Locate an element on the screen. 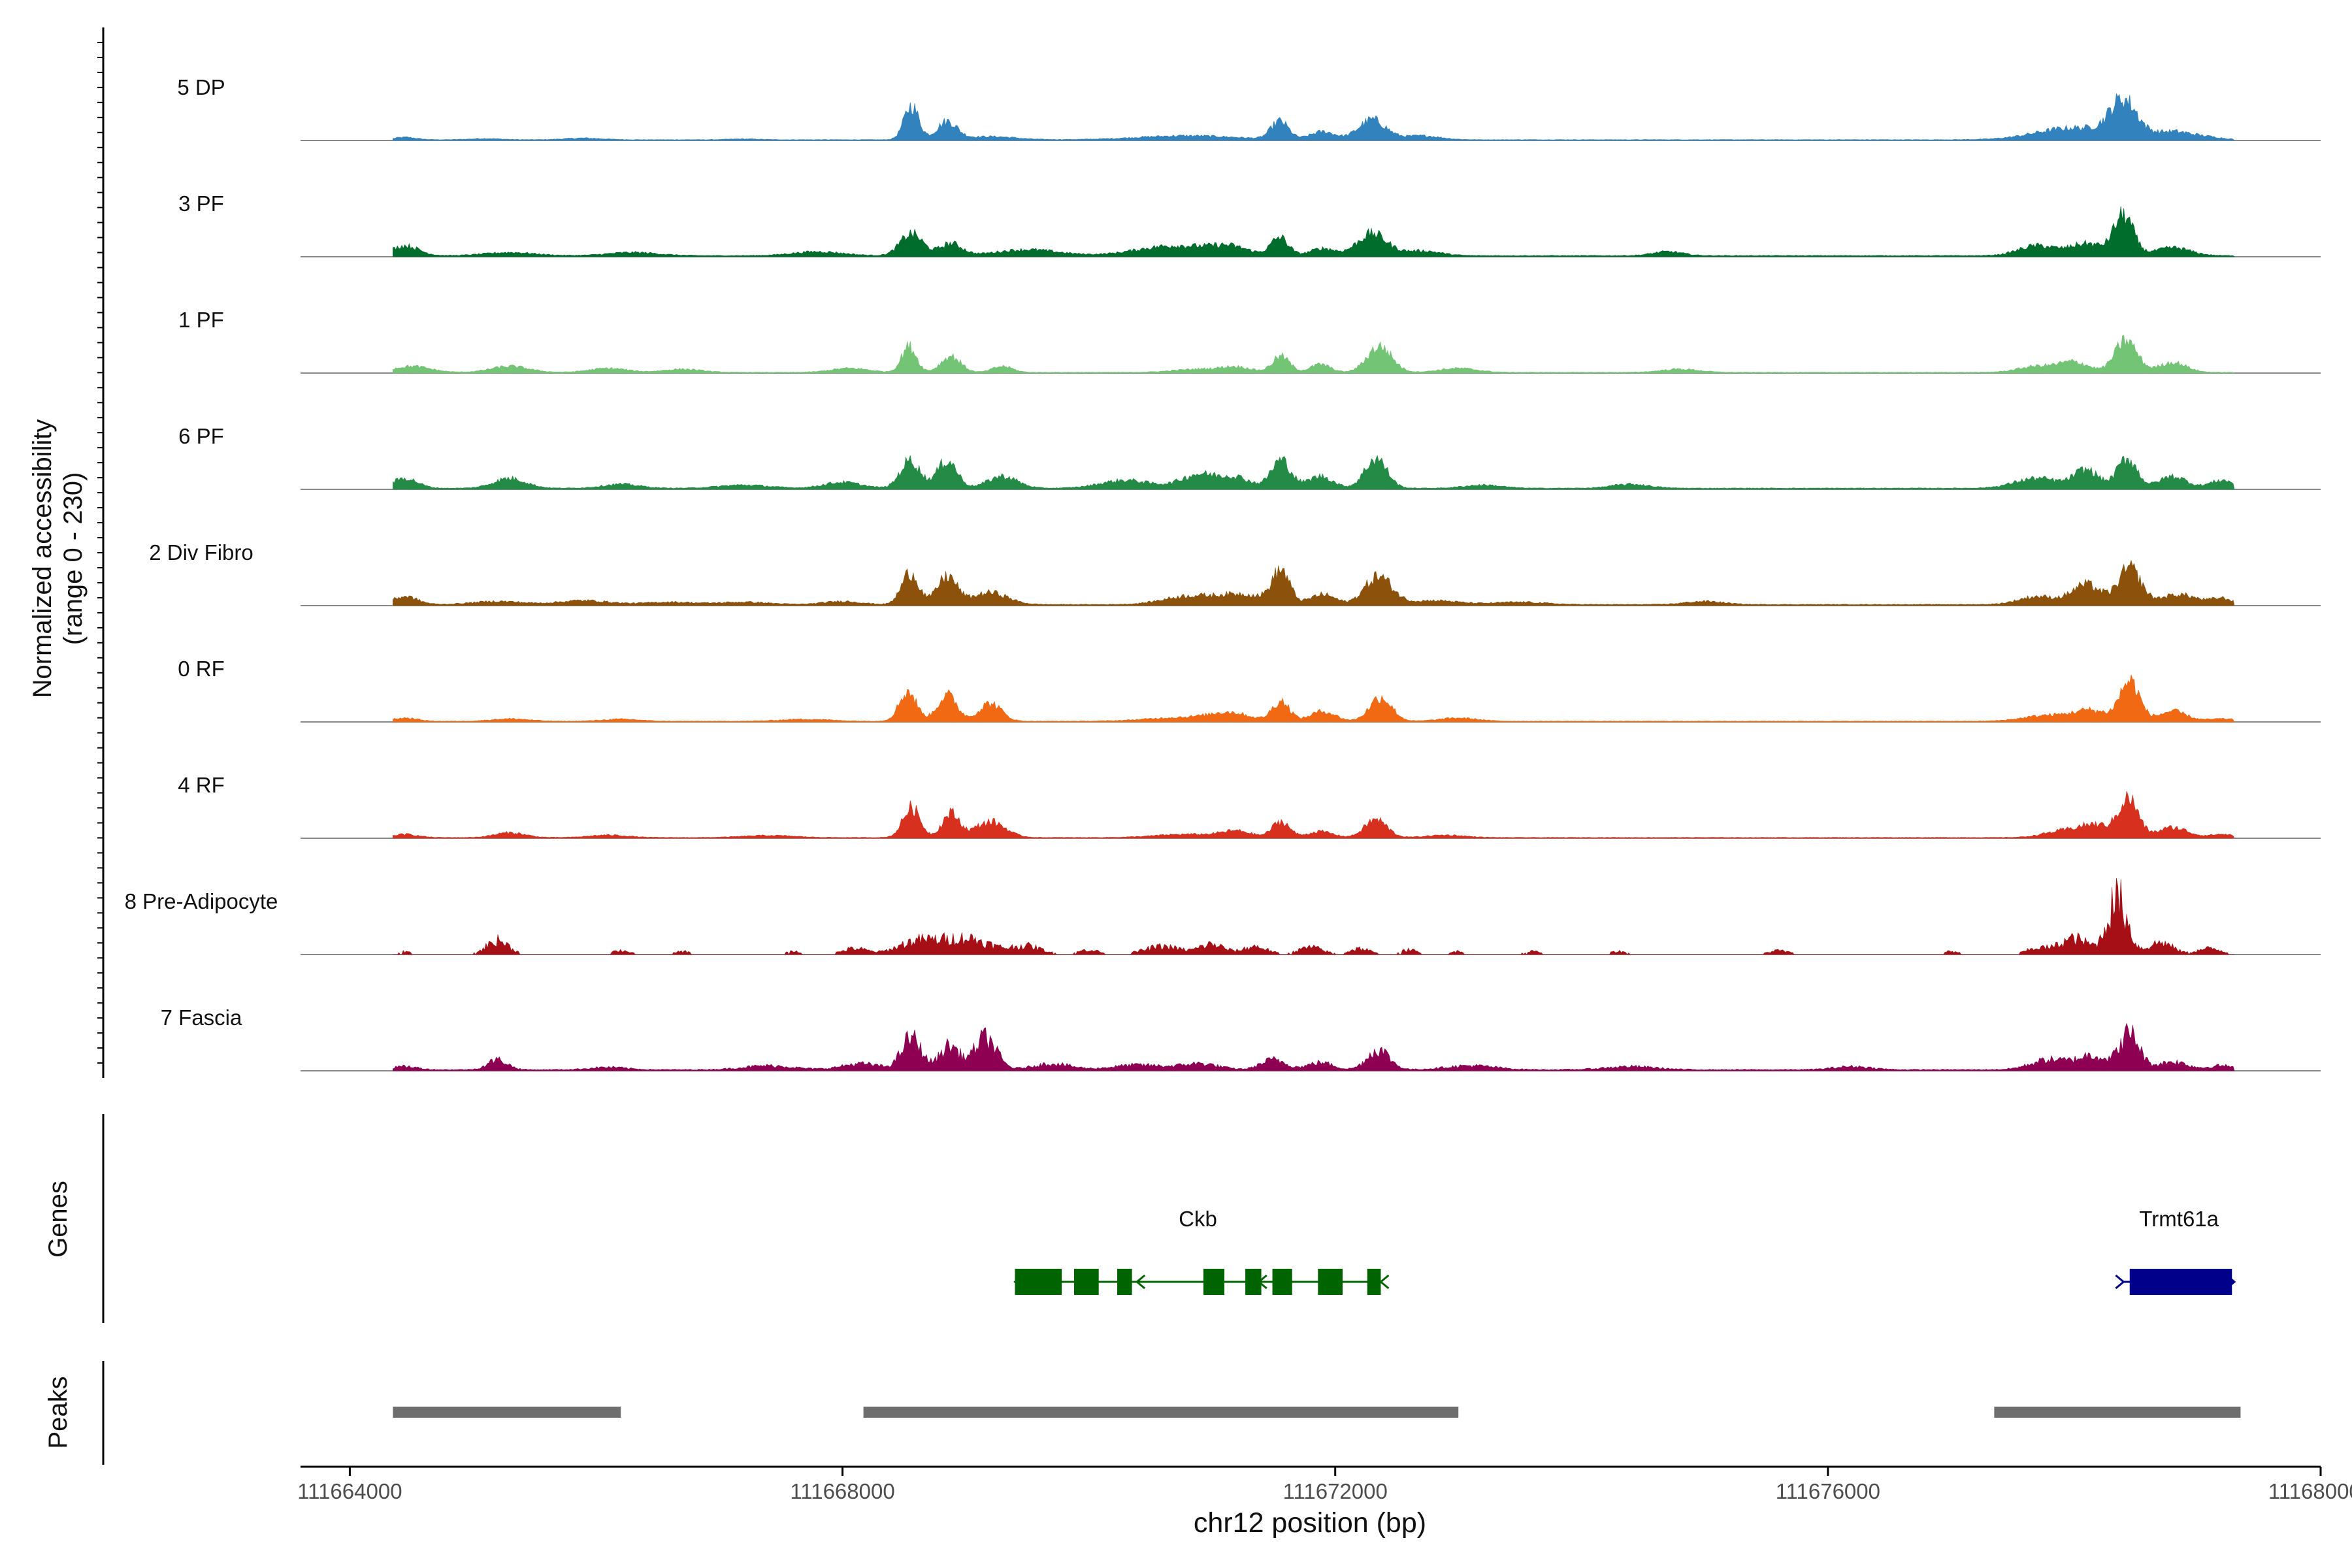 The height and width of the screenshot is (1568, 2352). gene-name: Ckb is located at coordinates (1198, 1219).